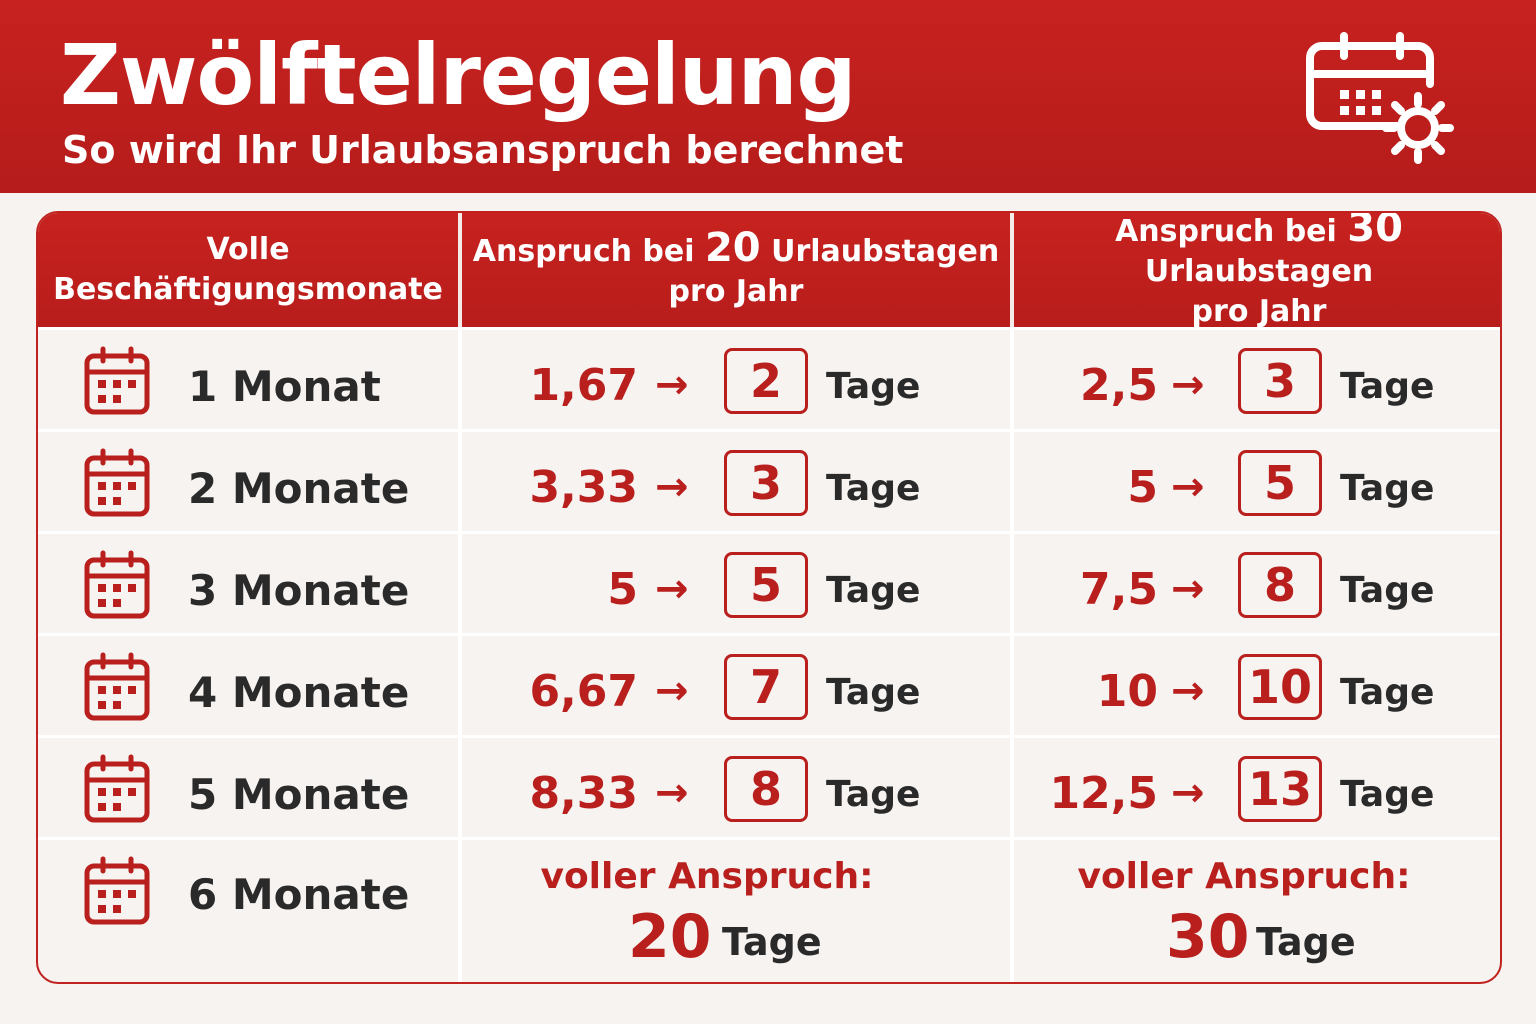  I want to click on value-30: 10, so click(1127, 691).